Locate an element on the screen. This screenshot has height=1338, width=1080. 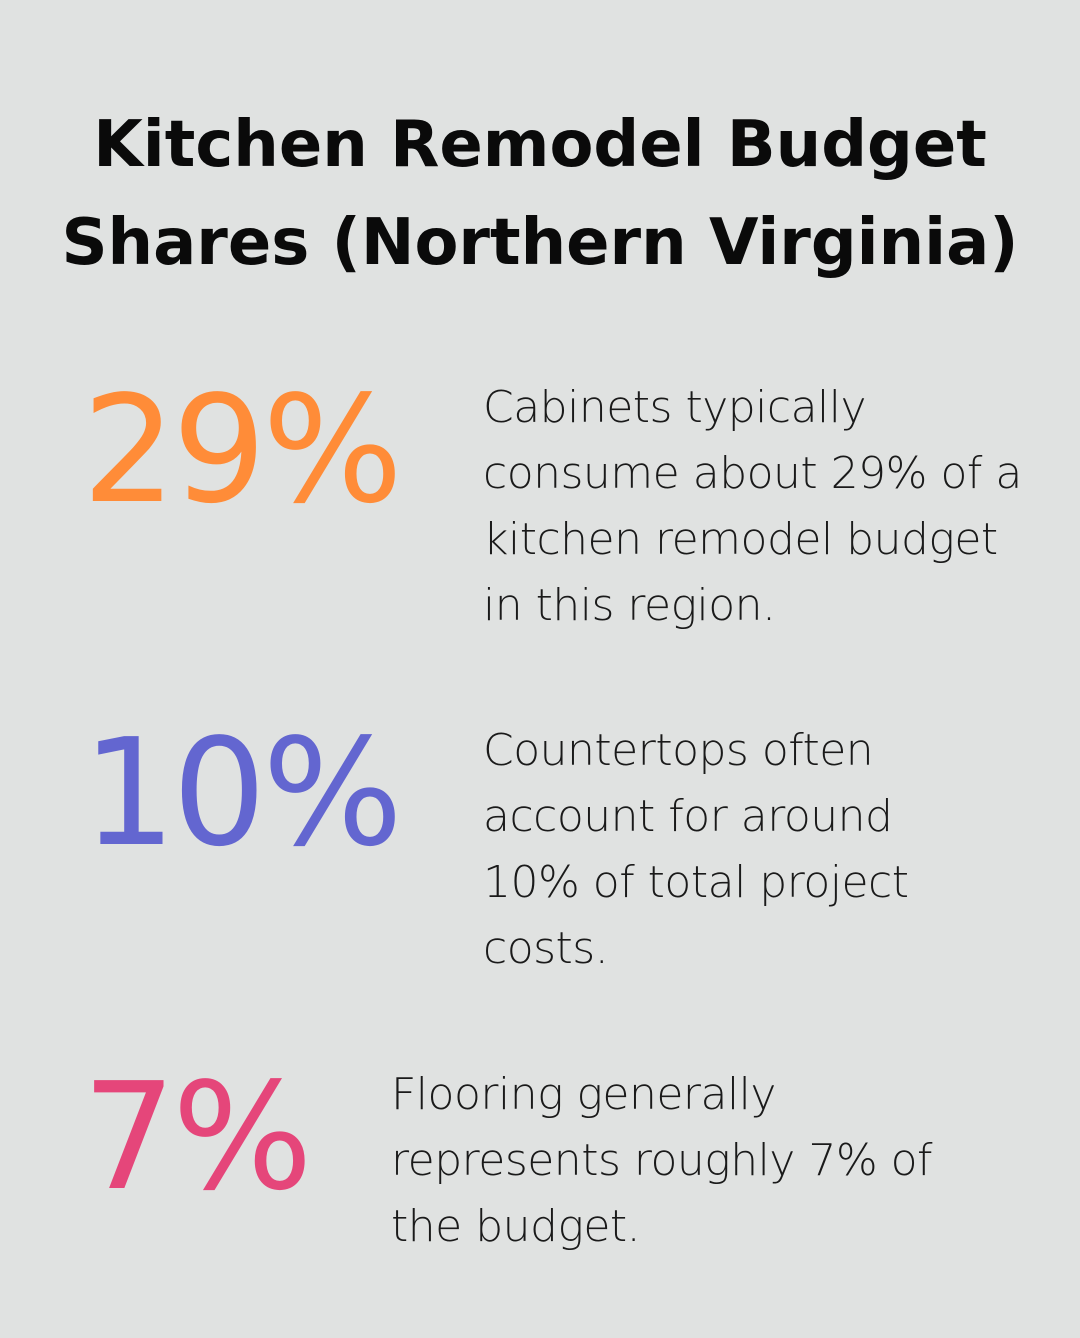
stat-value: 29% is located at coordinates (242, 450).